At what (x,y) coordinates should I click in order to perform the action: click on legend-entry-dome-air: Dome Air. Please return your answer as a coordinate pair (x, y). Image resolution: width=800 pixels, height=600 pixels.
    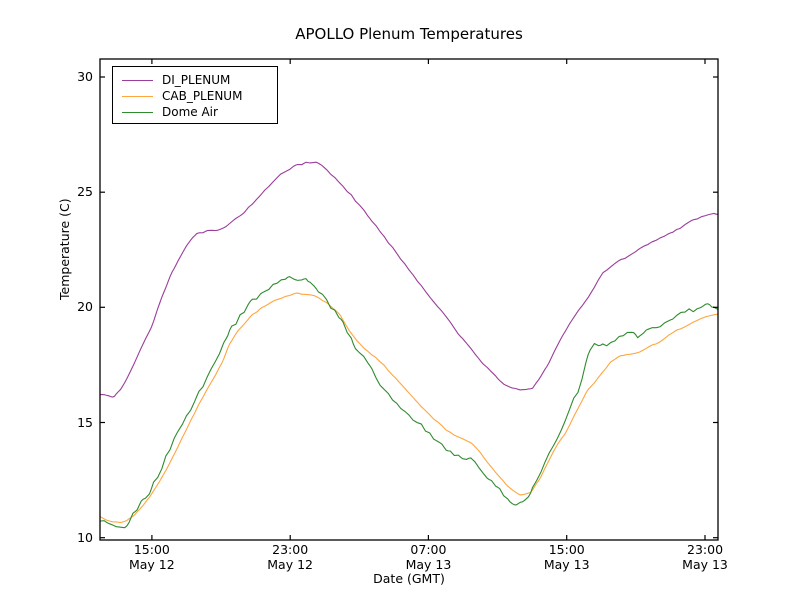
    Looking at the image, I should click on (195, 112).